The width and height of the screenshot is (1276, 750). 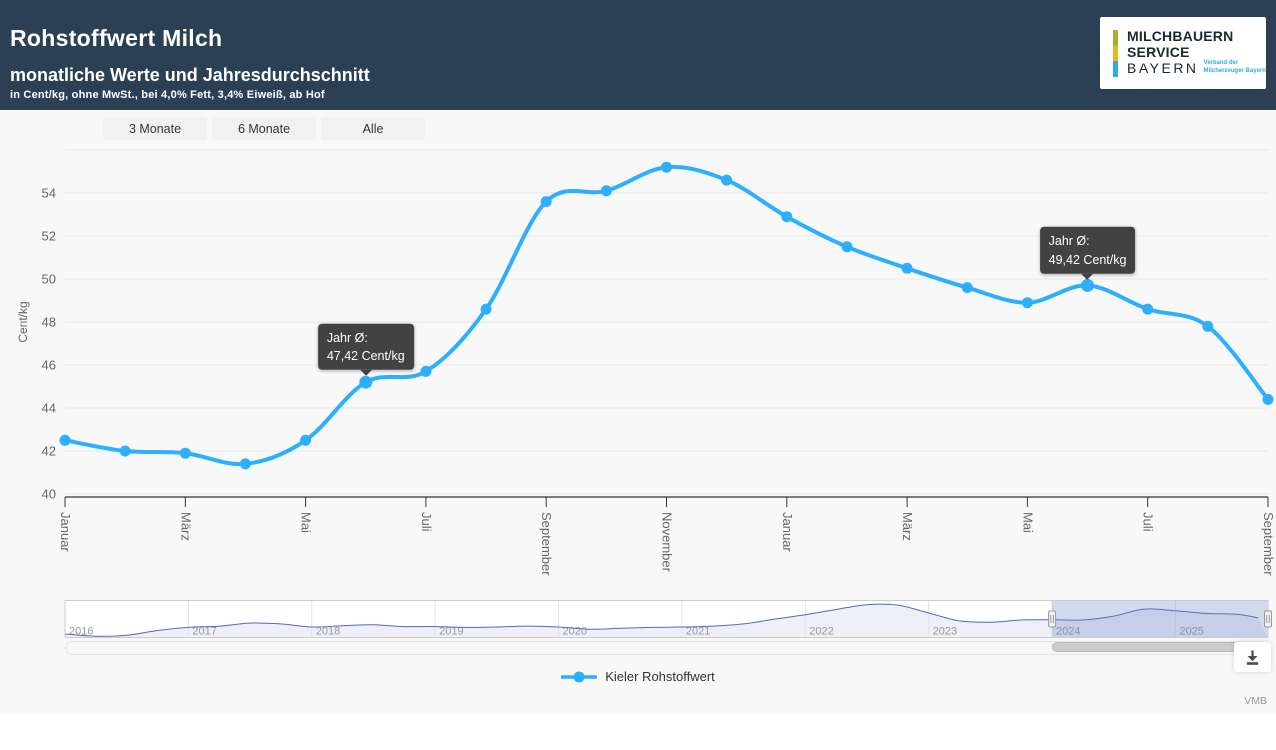 I want to click on svg-text: 54, so click(x=49, y=193).